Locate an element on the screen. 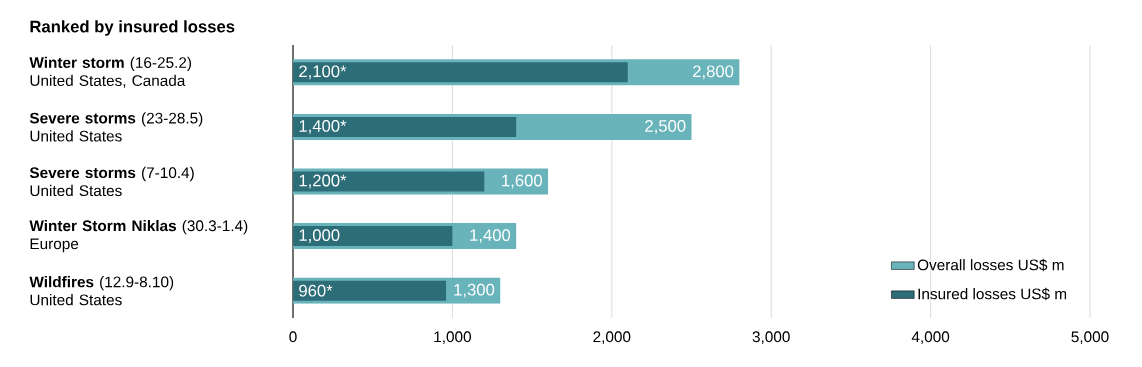 The image size is (1142, 367). data-label: 960* is located at coordinates (316, 290).